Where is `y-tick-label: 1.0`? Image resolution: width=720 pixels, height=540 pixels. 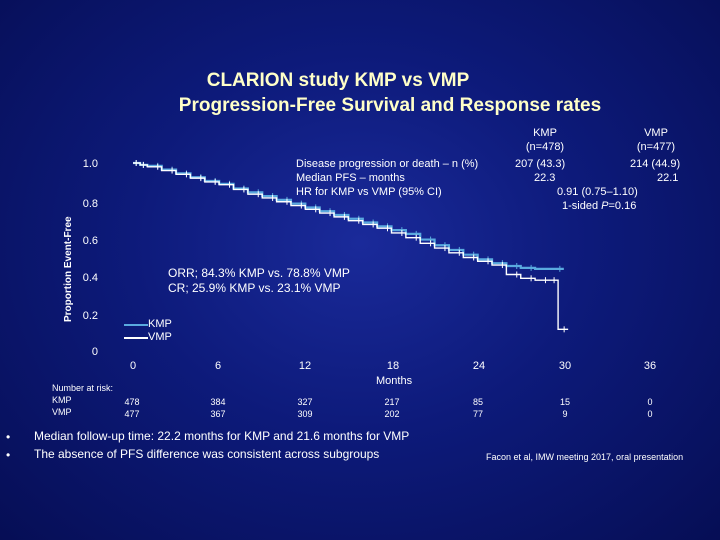 y-tick-label: 1.0 is located at coordinates (90, 164).